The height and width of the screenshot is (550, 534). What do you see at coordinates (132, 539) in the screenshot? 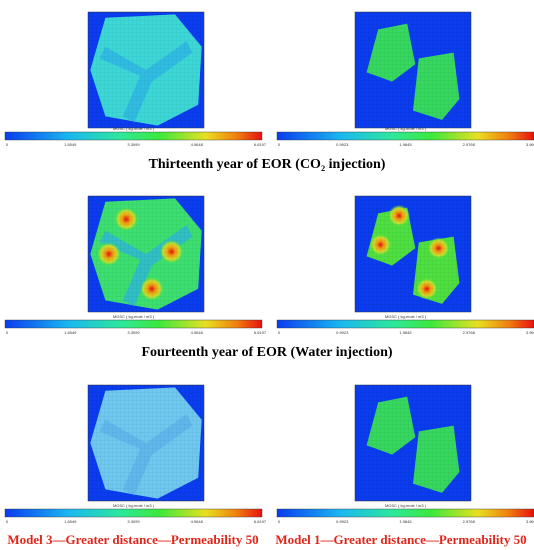
I see `model-caption: Model 3—Greater distance—Permeability 50` at bounding box center [132, 539].